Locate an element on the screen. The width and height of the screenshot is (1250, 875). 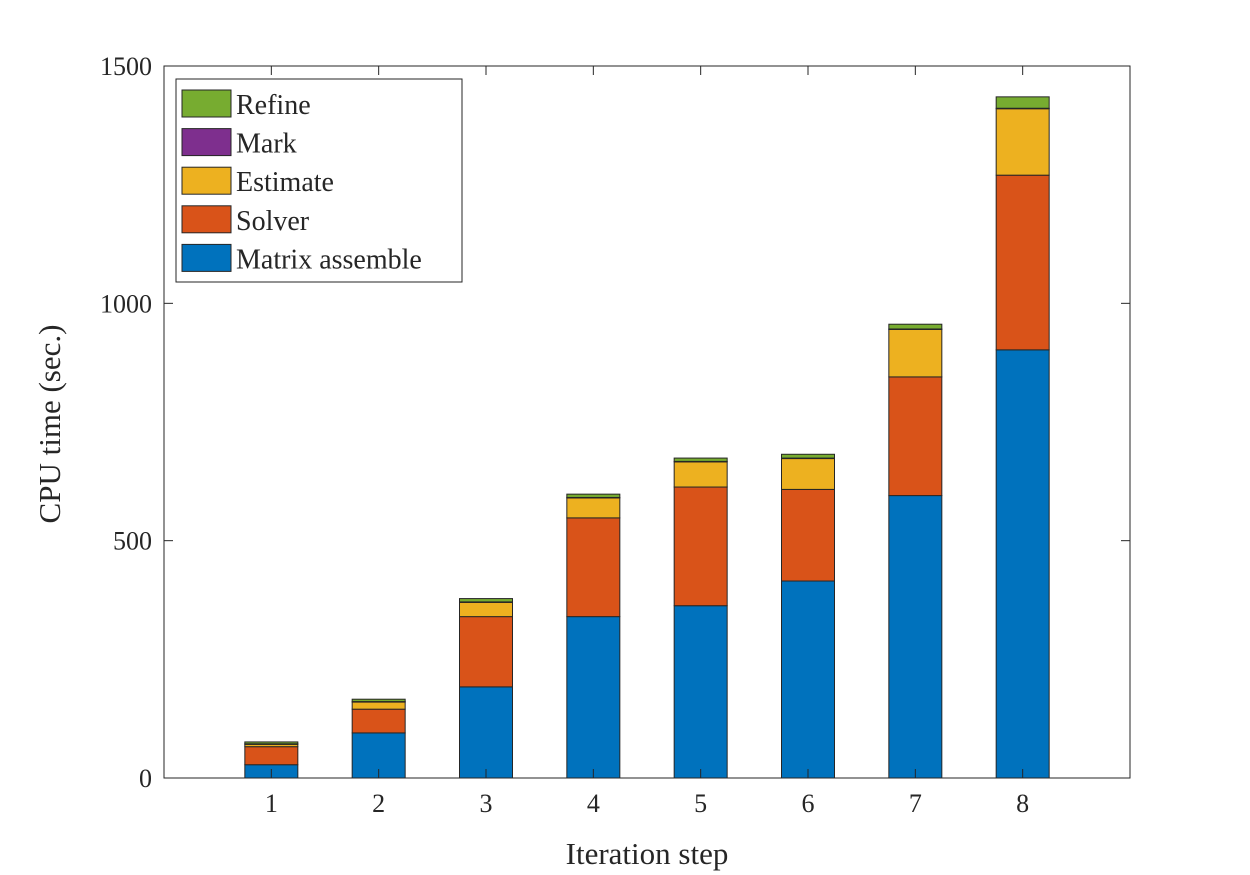
legend-label-estimate: Estimate is located at coordinates (285, 182).